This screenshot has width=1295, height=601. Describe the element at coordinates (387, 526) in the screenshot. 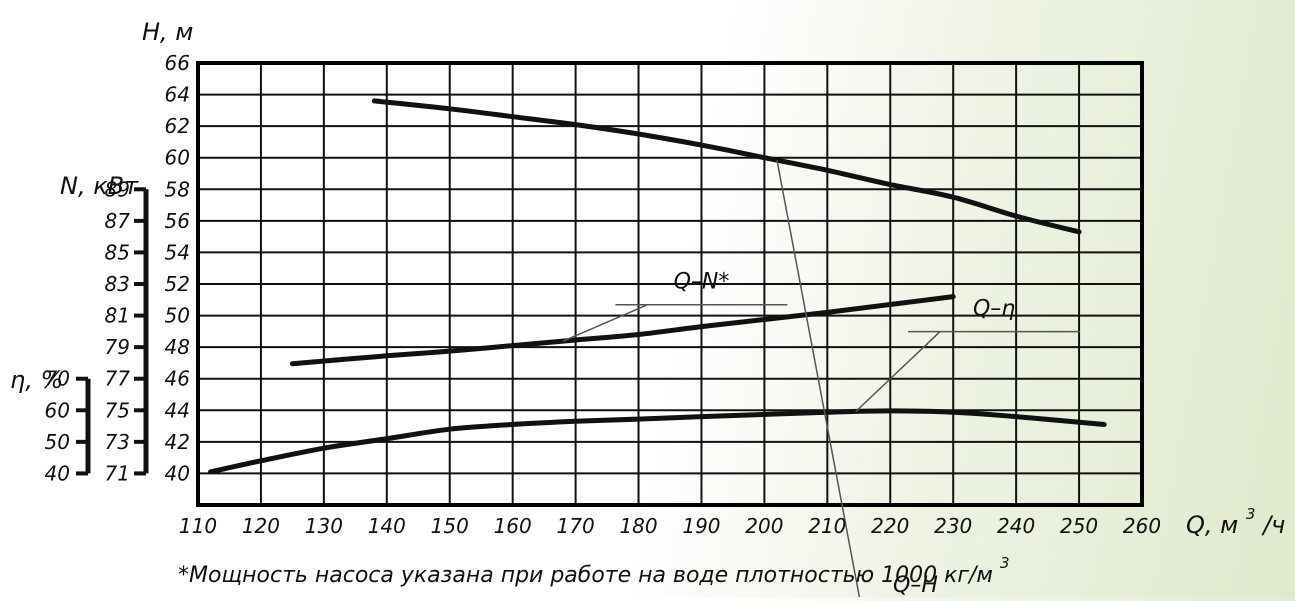

I see `x-tick-label: 140` at that location.